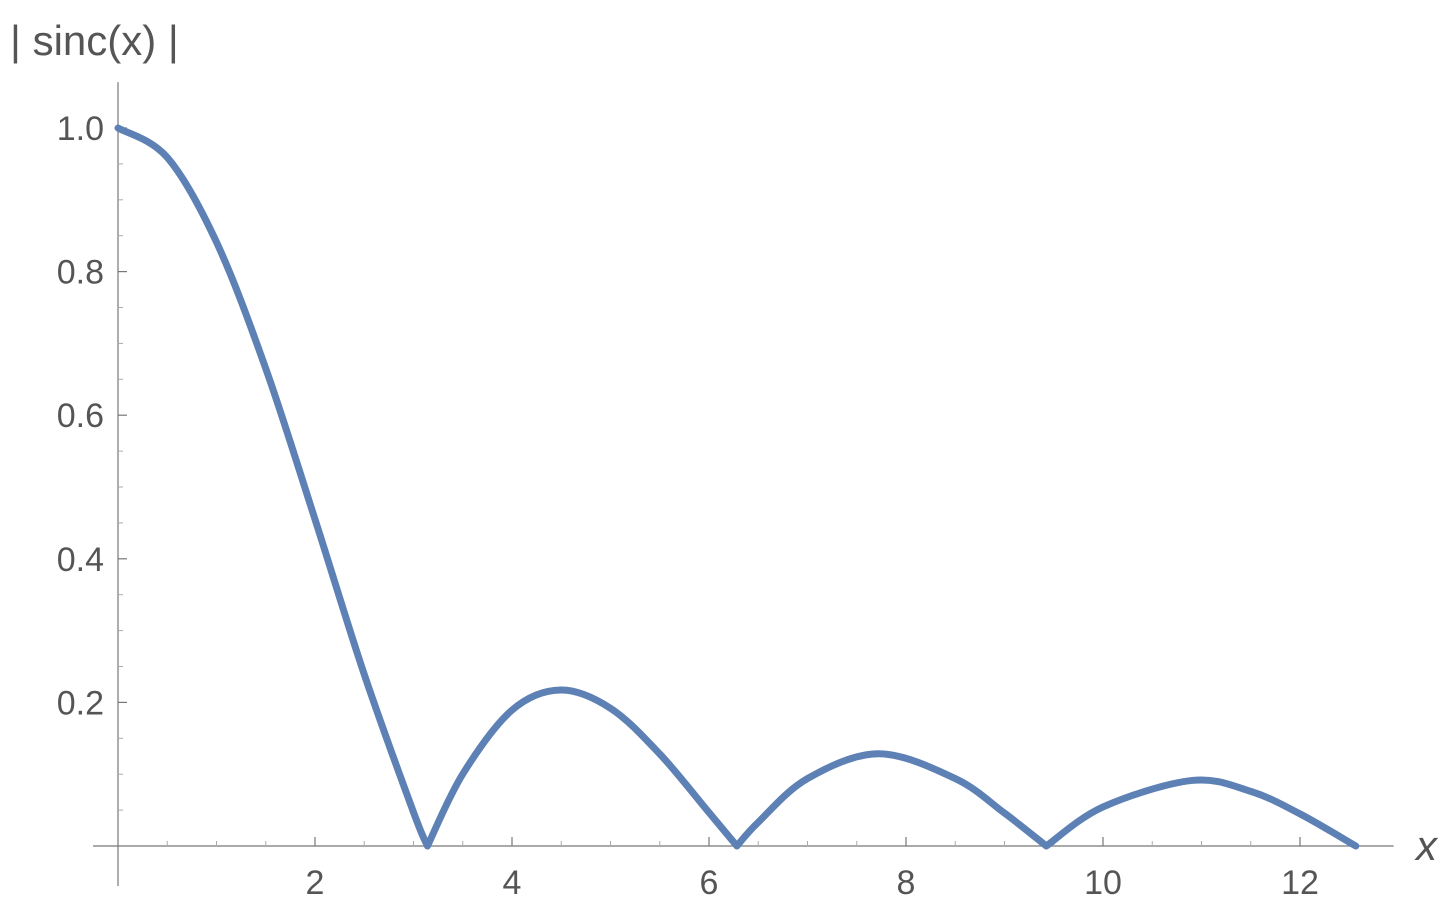 The width and height of the screenshot is (1440, 906). Describe the element at coordinates (94, 40) in the screenshot. I see `y-axis-title: | sinc(x) |` at that location.